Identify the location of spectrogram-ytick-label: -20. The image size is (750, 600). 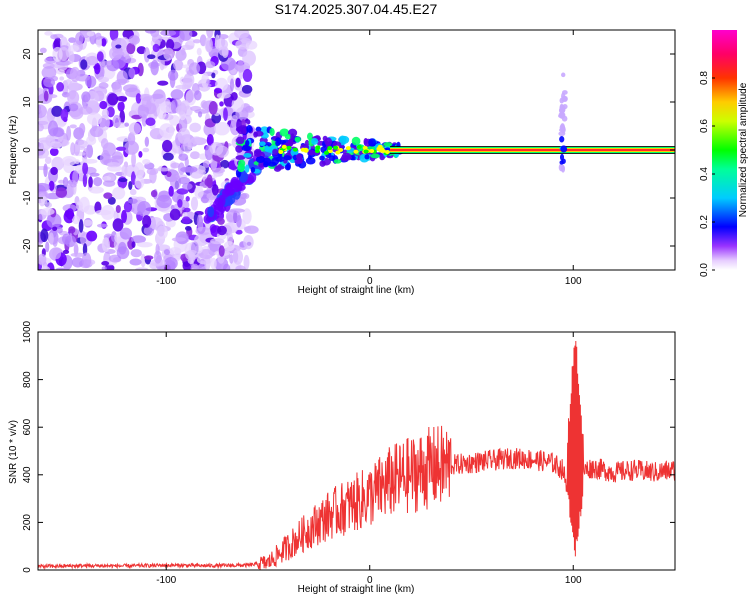
(27, 245).